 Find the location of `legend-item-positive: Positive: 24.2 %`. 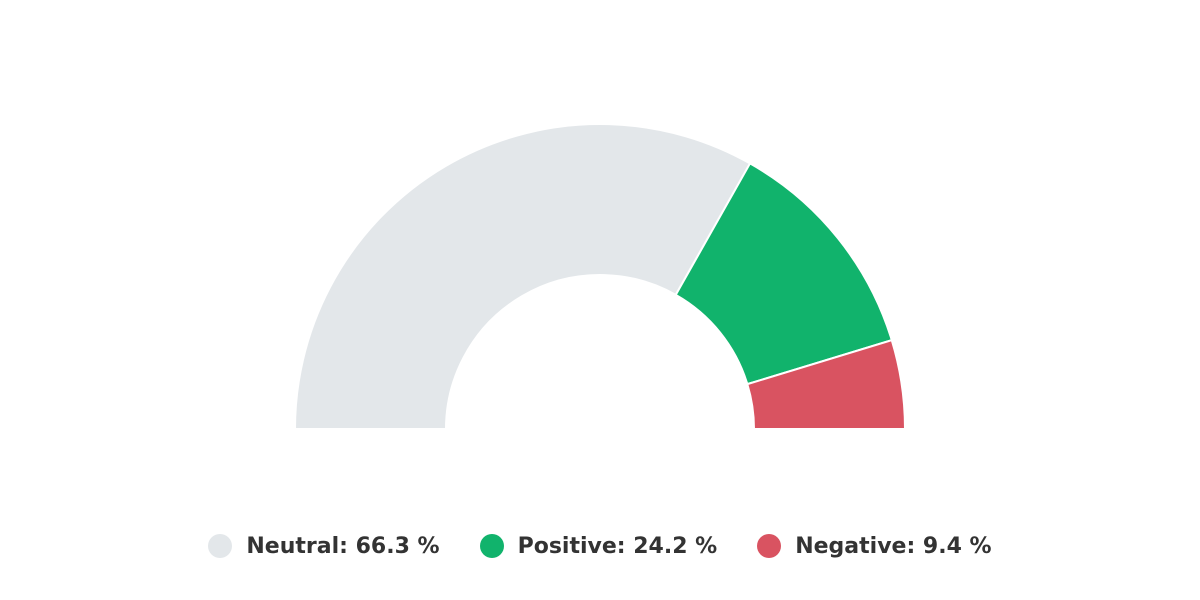

legend-item-positive: Positive: 24.2 % is located at coordinates (598, 546).